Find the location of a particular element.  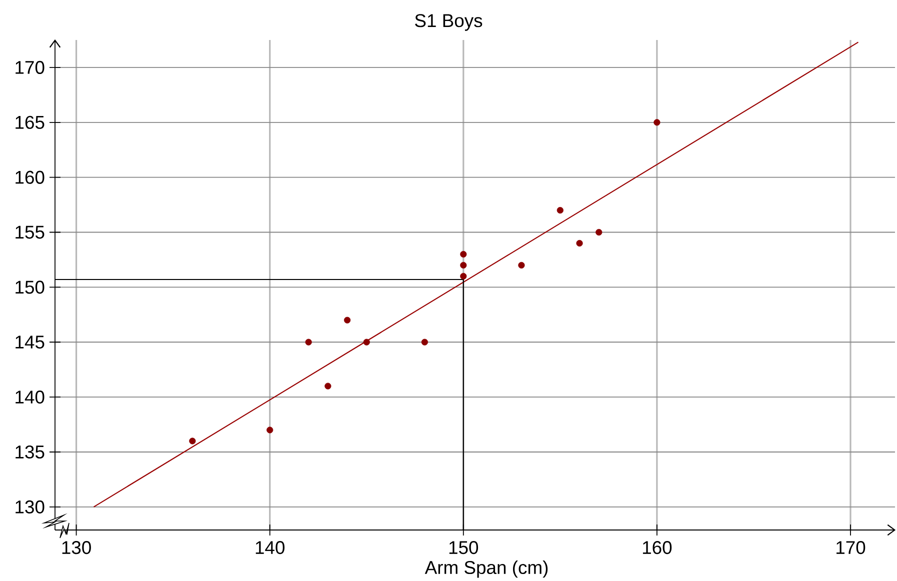

x-axis-title: Arm Span (cm) is located at coordinates (486, 569).